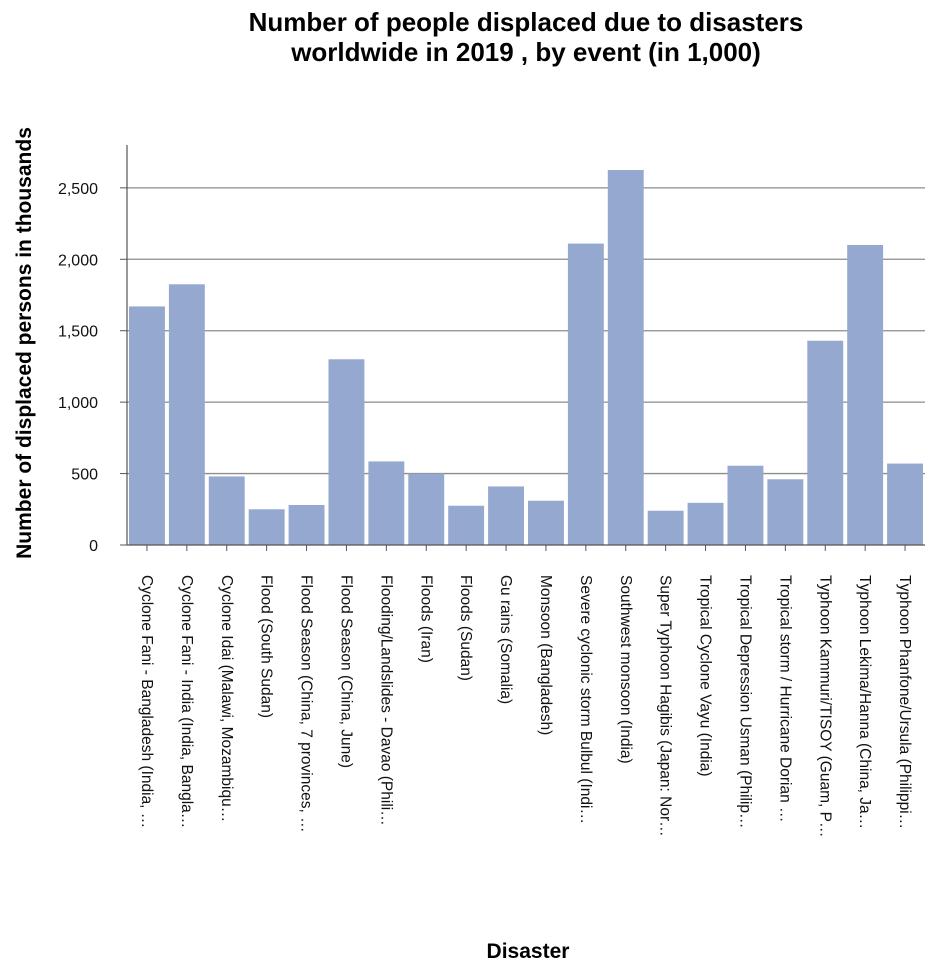 The image size is (936, 972). What do you see at coordinates (505, 639) in the screenshot?
I see `x-tick-label: Gu rains (Somalia)` at bounding box center [505, 639].